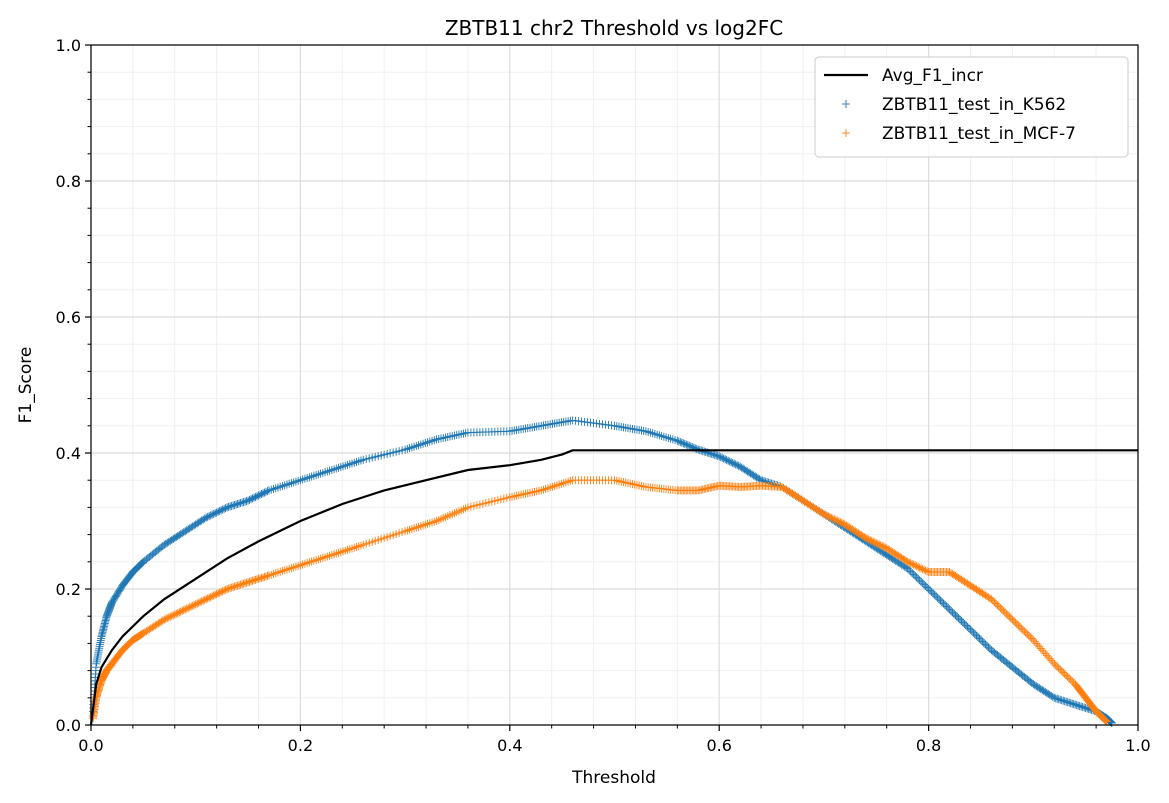  Describe the element at coordinates (928, 745) in the screenshot. I see `x-tick-label: 0.8` at that location.